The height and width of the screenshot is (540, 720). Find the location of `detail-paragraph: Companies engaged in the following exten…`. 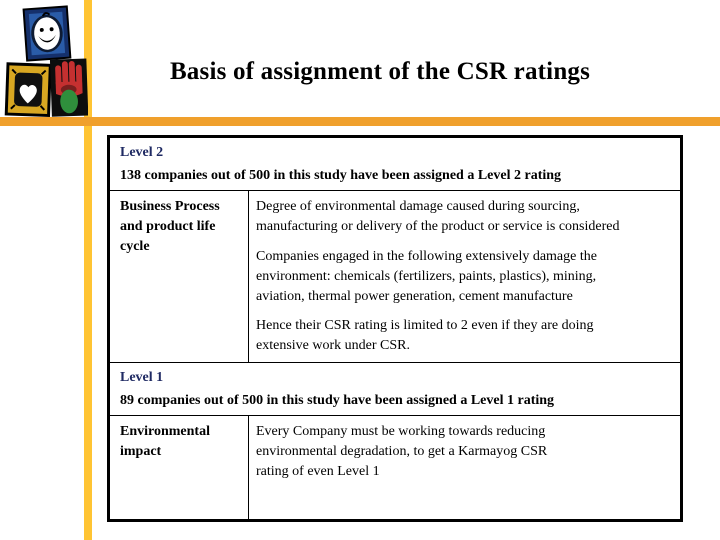

detail-paragraph: Companies engaged in the following exten… is located at coordinates (426, 276).